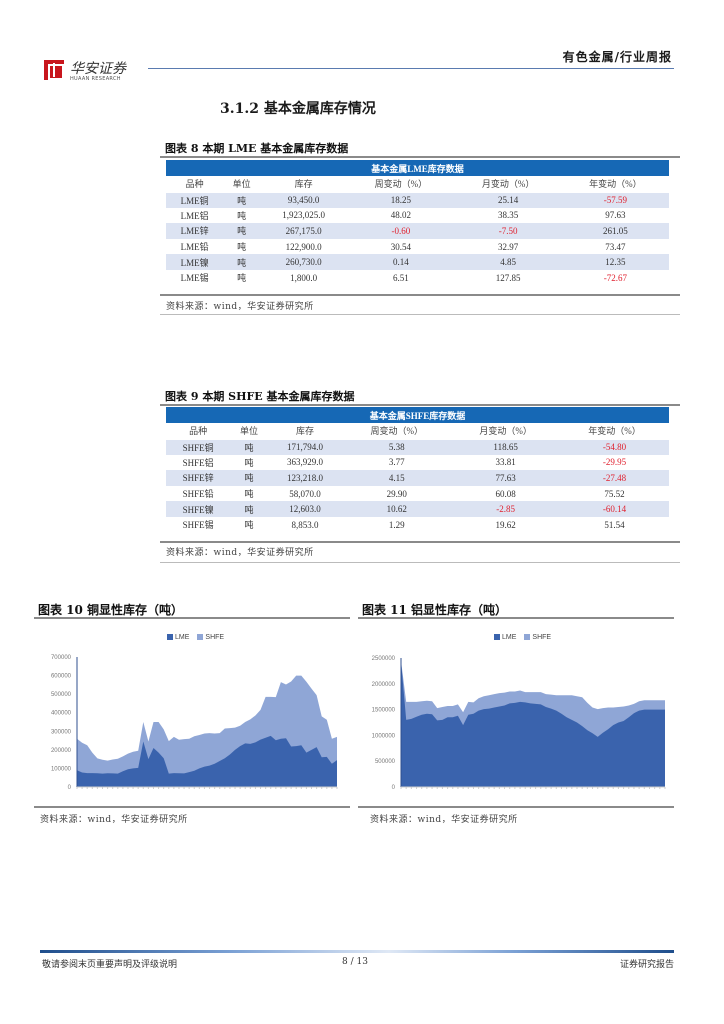 This screenshot has height=1024, width=724. I want to click on table-row: LME锌吨 267,175.0 -0.60 -7.50 261.05, so click(417, 231).